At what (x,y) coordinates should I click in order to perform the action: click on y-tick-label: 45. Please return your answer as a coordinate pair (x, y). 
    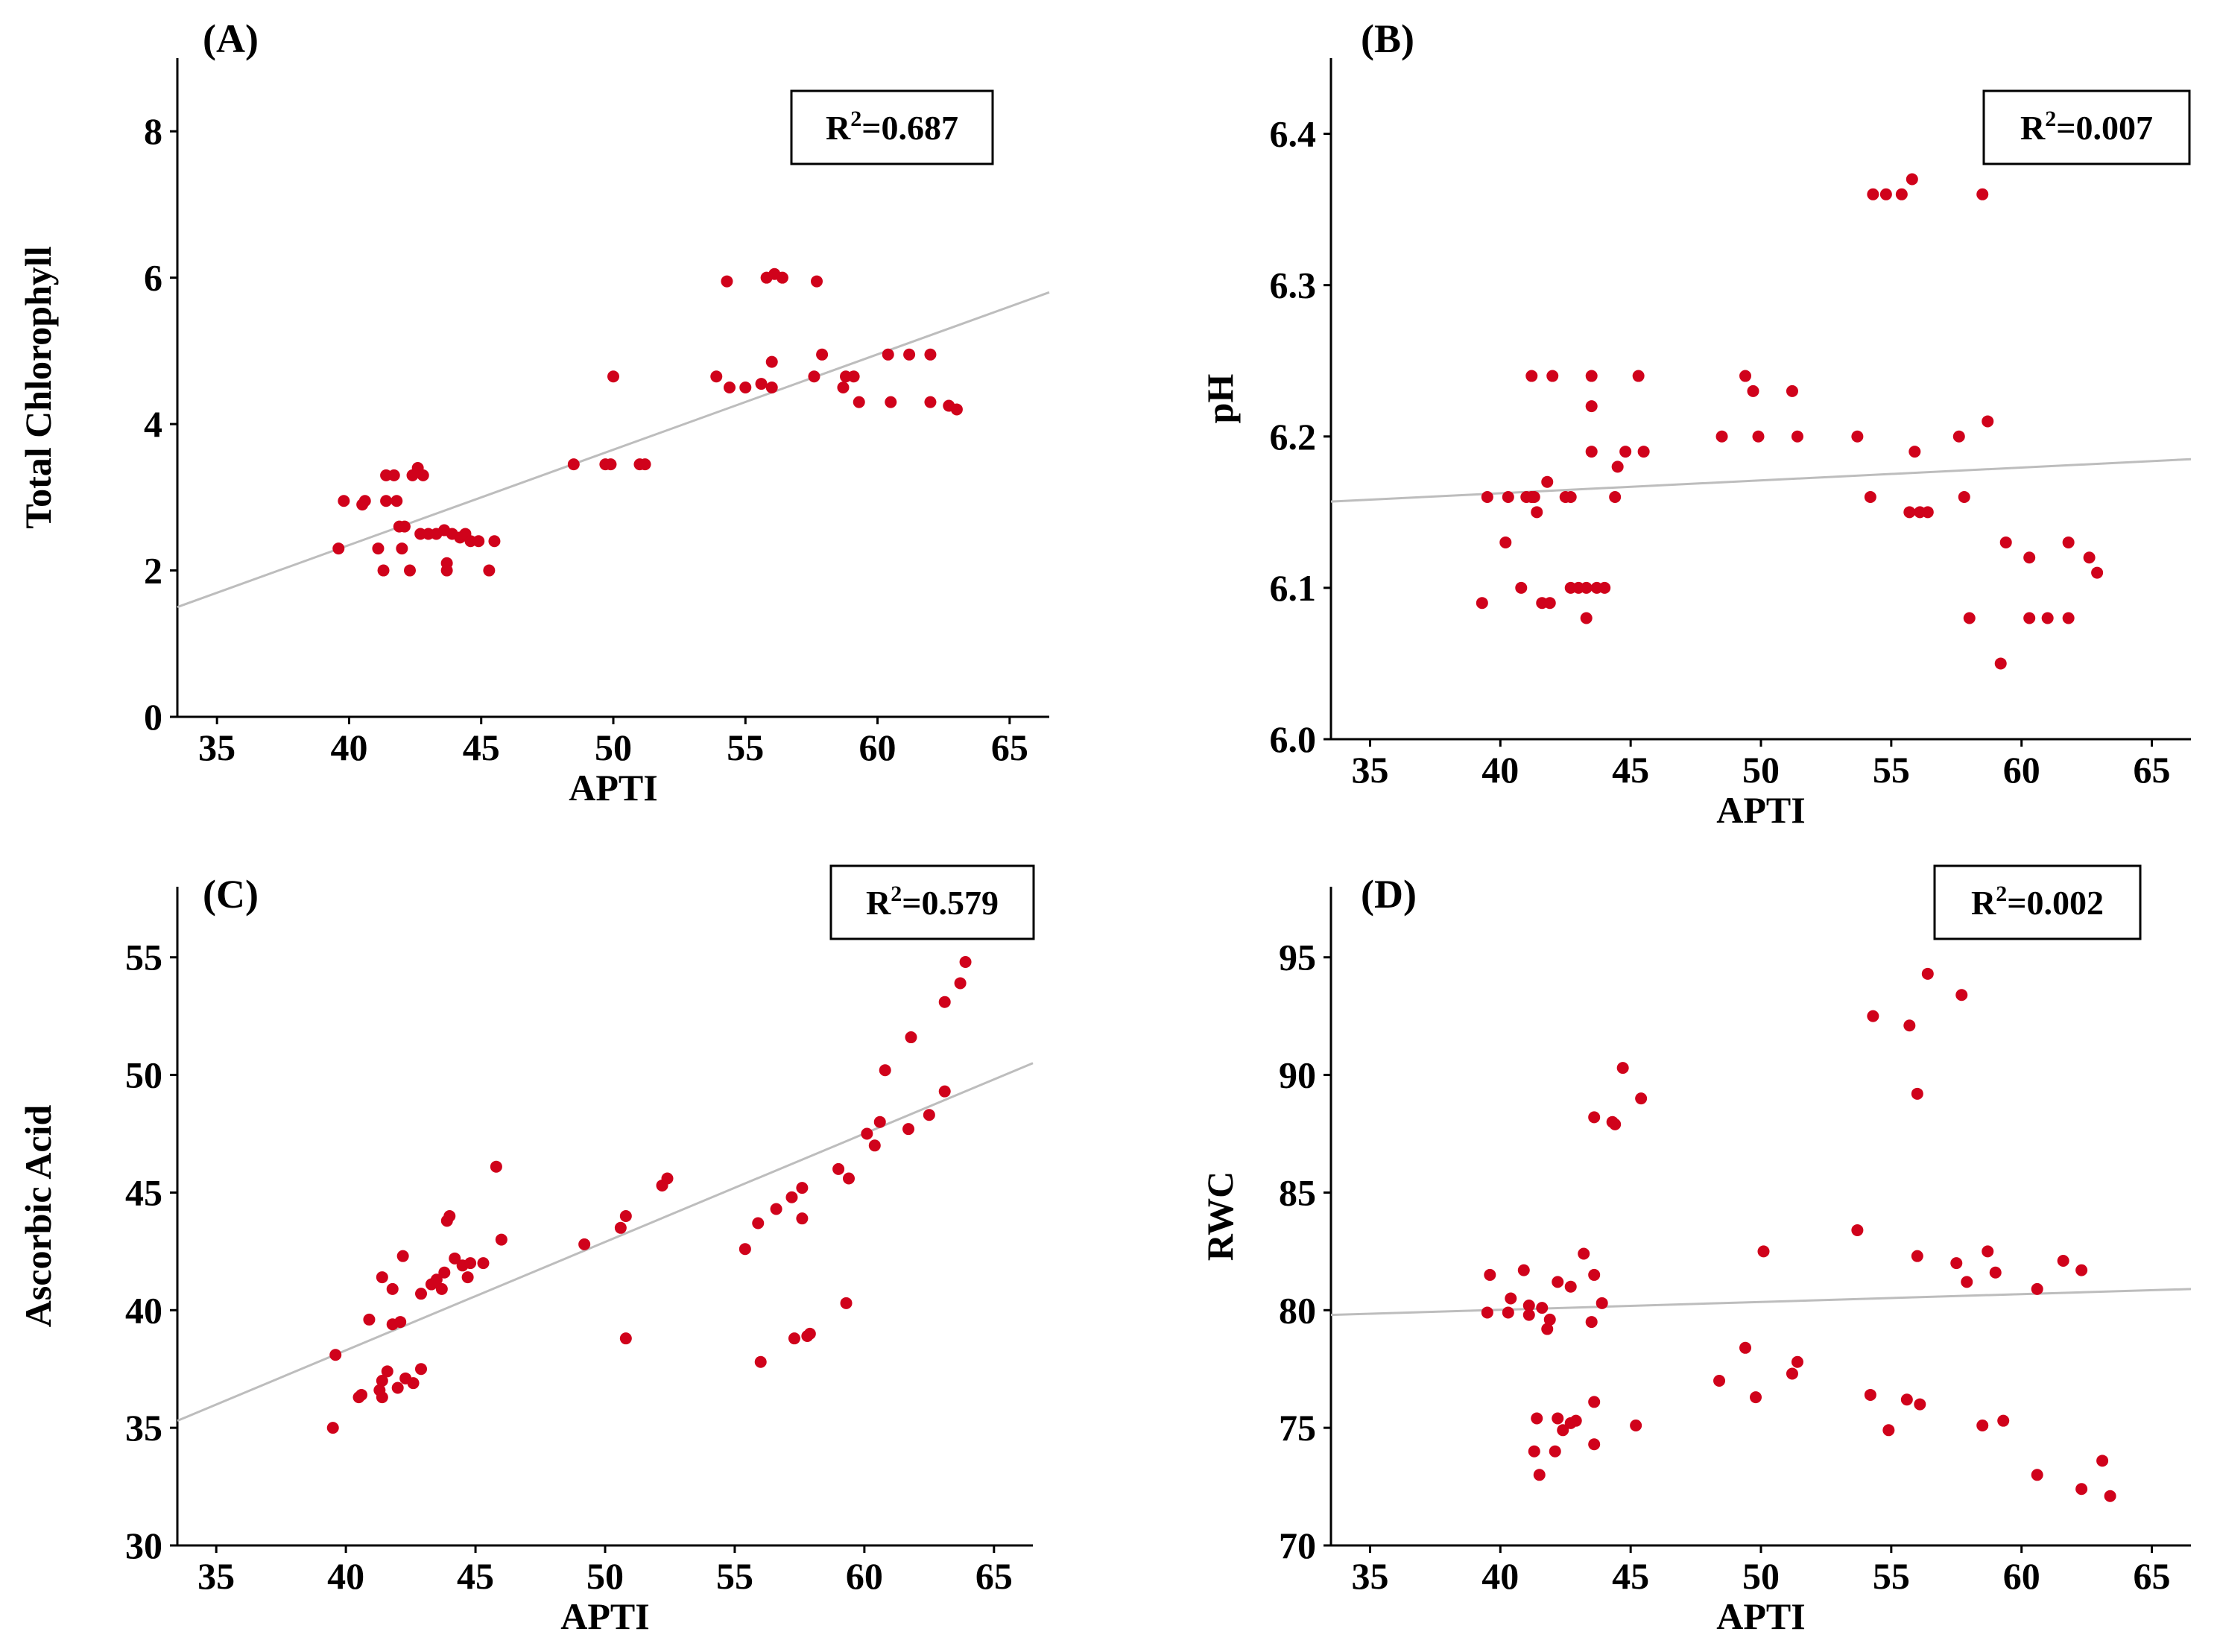
    Looking at the image, I should click on (143, 1192).